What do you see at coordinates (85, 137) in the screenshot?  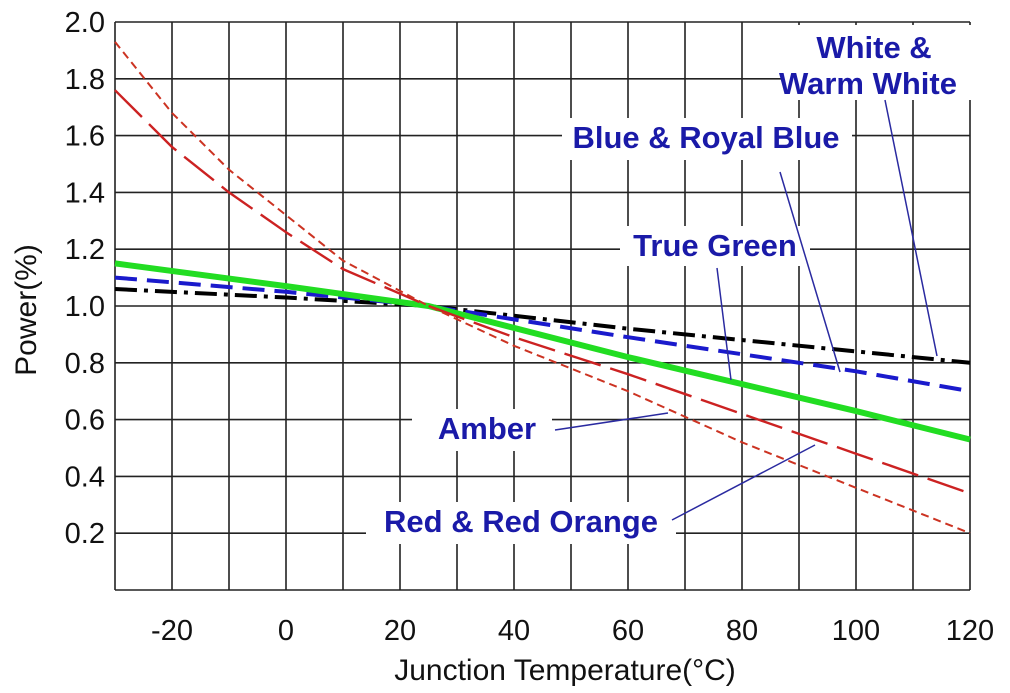 I see `y-tick-label: 1.6` at bounding box center [85, 137].